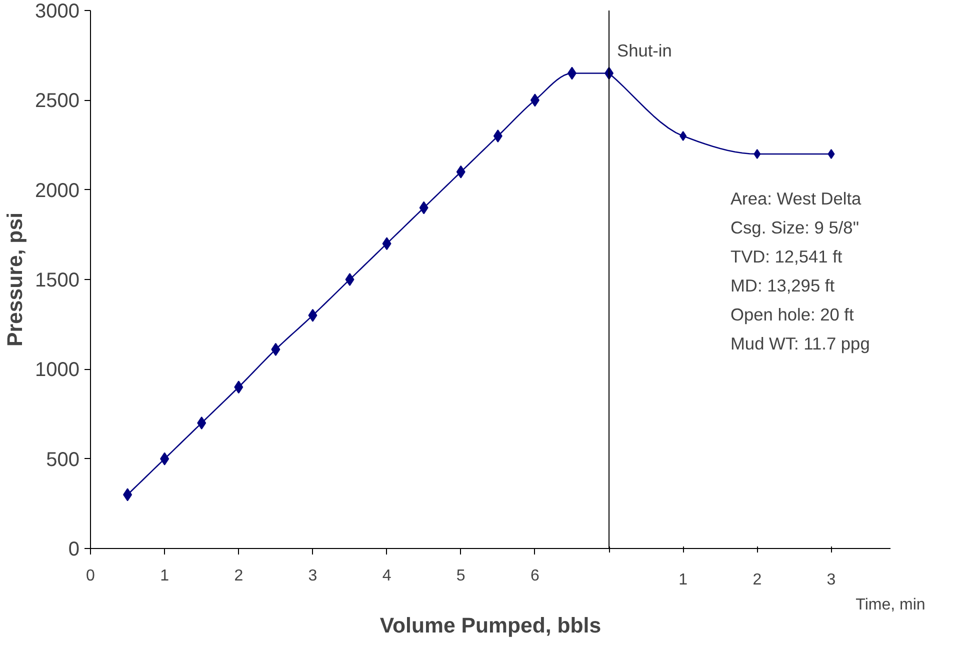 This screenshot has width=956, height=647. Describe the element at coordinates (786, 256) in the screenshot. I see `annotation: TVD: 12,541 ft` at that location.